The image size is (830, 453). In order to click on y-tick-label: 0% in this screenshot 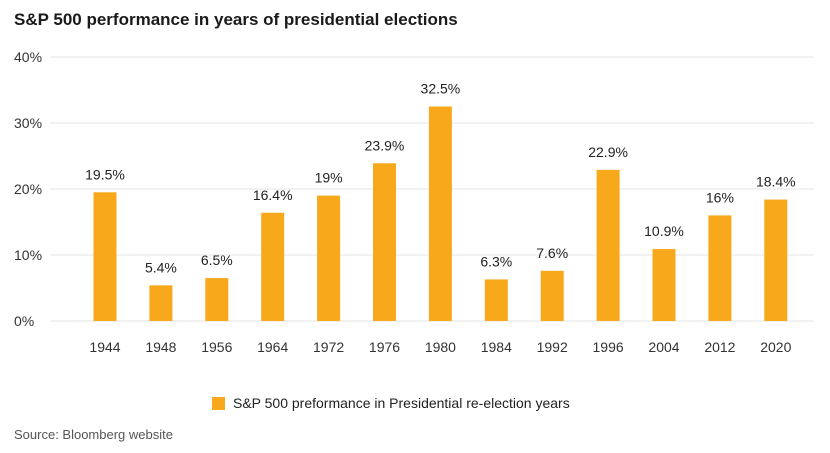, I will do `click(24, 321)`.